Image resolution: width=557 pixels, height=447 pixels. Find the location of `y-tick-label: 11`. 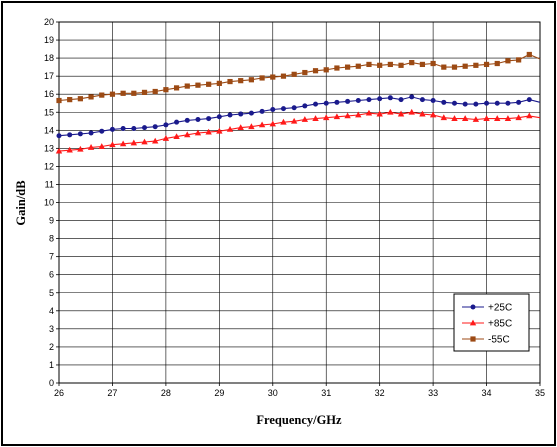

y-tick-label: 11 is located at coordinates (49, 184).